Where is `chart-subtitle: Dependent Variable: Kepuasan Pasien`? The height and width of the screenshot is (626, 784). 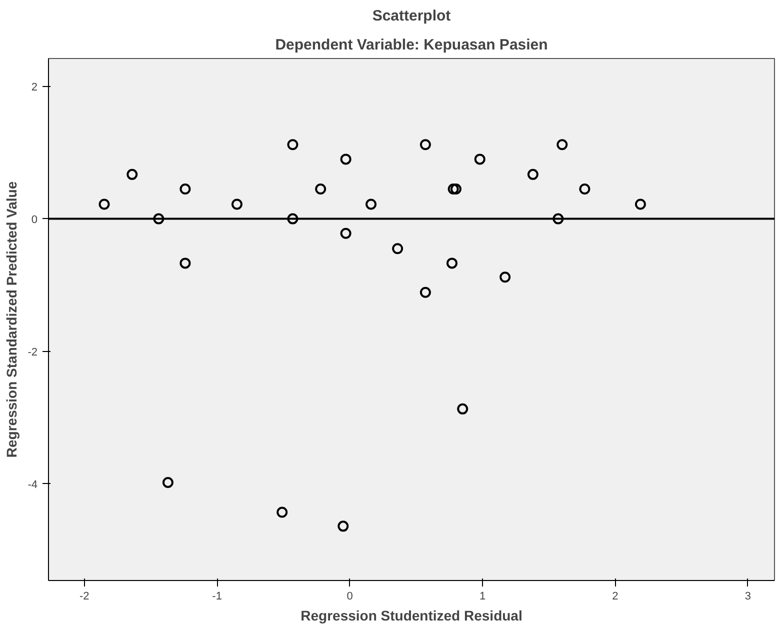 chart-subtitle: Dependent Variable: Kepuasan Pasien is located at coordinates (411, 45).